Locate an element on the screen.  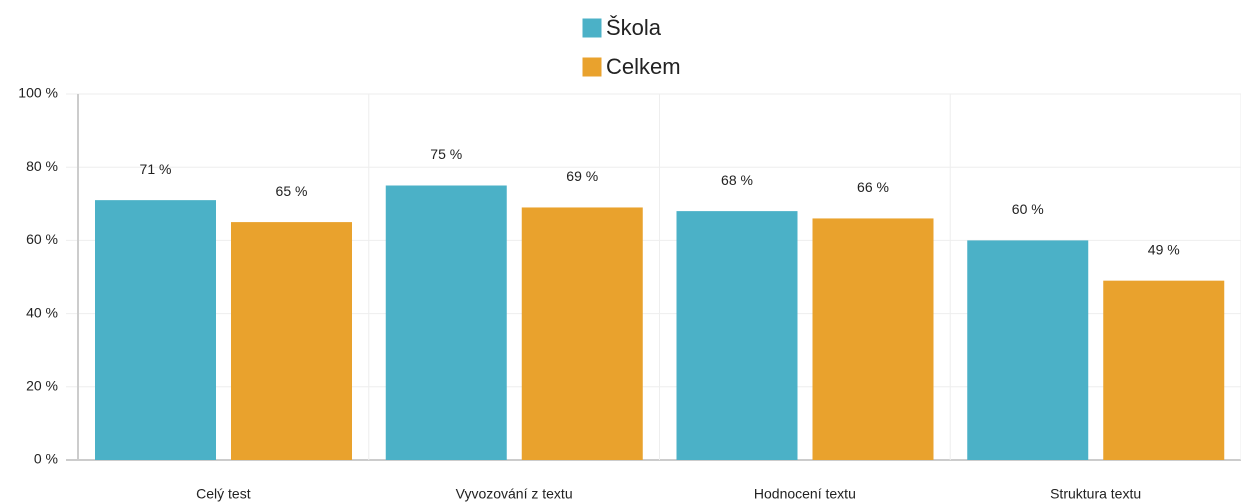
x-tick-label: Struktura textu is located at coordinates (1095, 494).